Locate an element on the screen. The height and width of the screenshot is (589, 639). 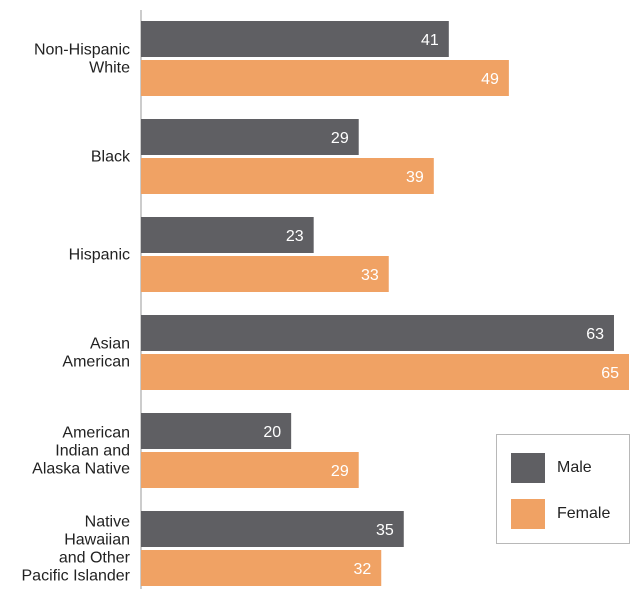
value-label-male-american-indian-and-alaska-native: 20 is located at coordinates (272, 432).